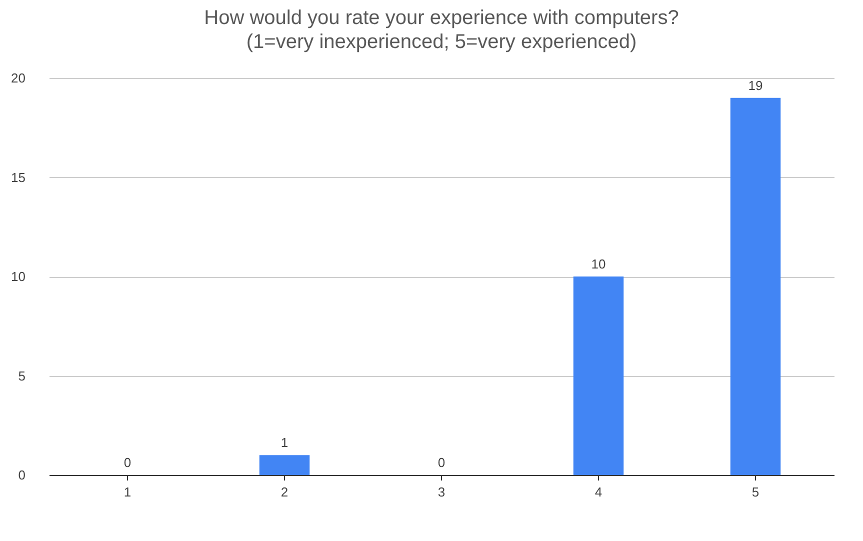 The width and height of the screenshot is (863, 541). What do you see at coordinates (442, 492) in the screenshot?
I see `x-tick-label: 3` at bounding box center [442, 492].